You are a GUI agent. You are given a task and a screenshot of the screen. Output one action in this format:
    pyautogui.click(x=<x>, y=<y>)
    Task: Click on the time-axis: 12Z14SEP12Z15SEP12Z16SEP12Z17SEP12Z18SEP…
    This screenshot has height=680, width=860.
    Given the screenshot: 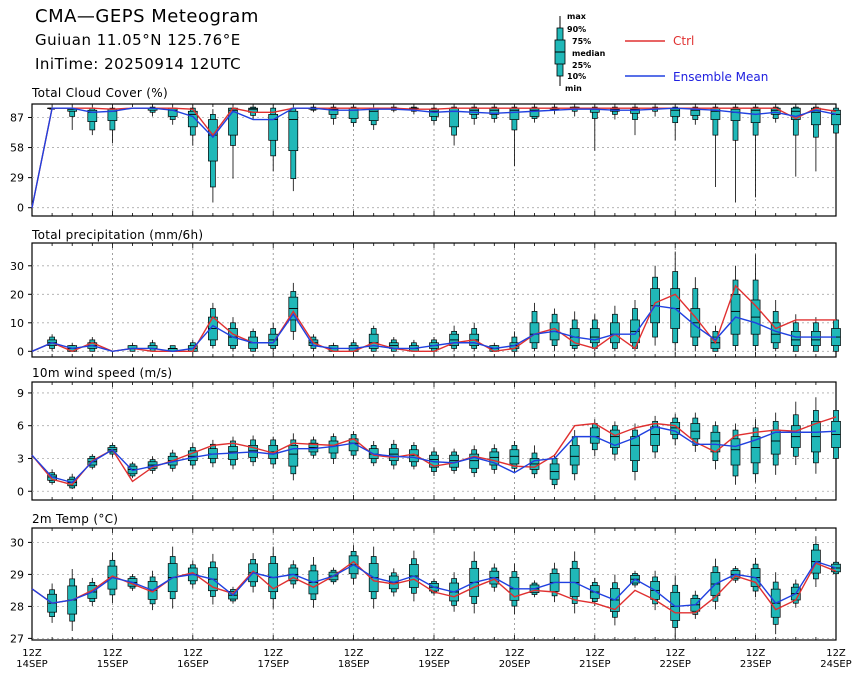 What is the action you would take?
    pyautogui.click(x=433, y=659)
    